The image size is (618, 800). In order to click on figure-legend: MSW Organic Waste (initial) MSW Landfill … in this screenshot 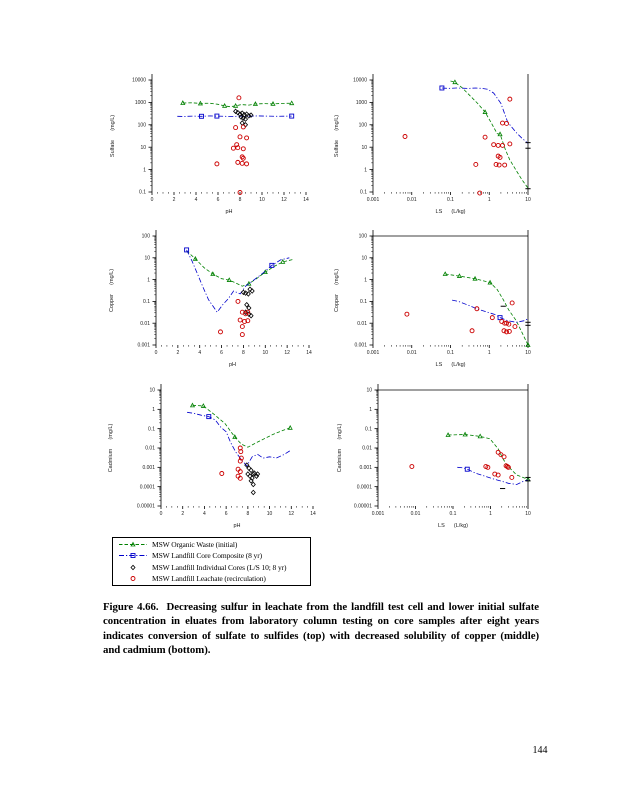, I will do `click(211, 561)`.